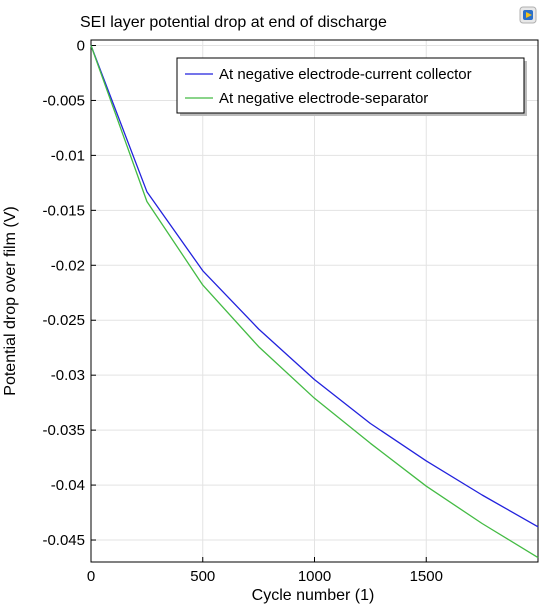  I want to click on x-tick-label: 1500, so click(426, 576).